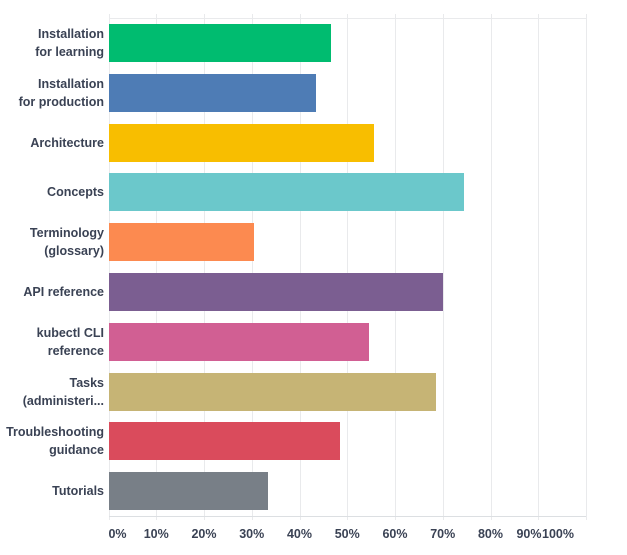 The image size is (627, 555). What do you see at coordinates (78, 491) in the screenshot?
I see `category-label-line: Tutorials` at bounding box center [78, 491].